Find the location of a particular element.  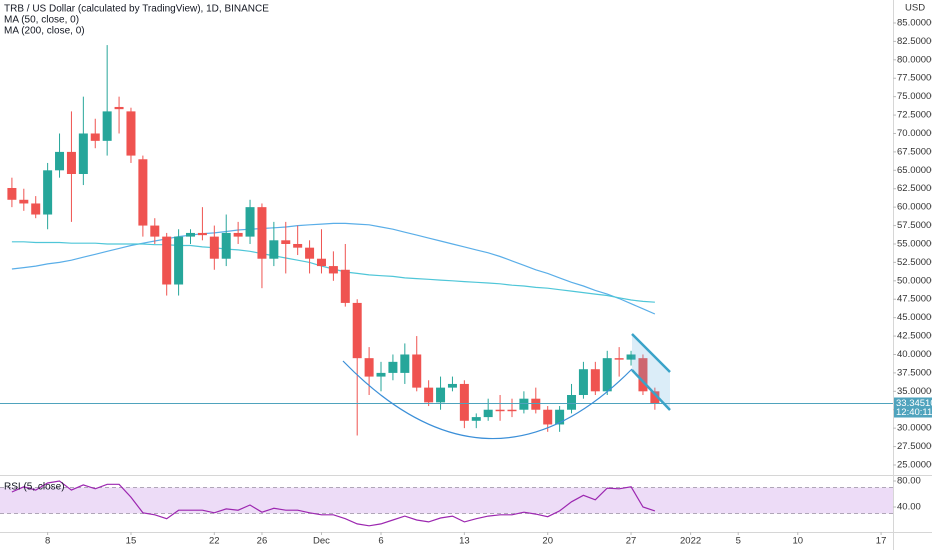

y-tick-label: 80.00 is located at coordinates (909, 481).